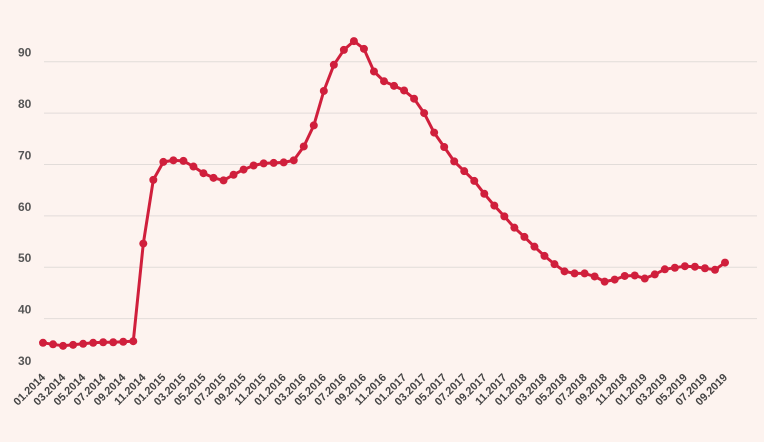 The width and height of the screenshot is (764, 442). What do you see at coordinates (444, 146) in the screenshot?
I see `data-point-05.2017` at bounding box center [444, 146].